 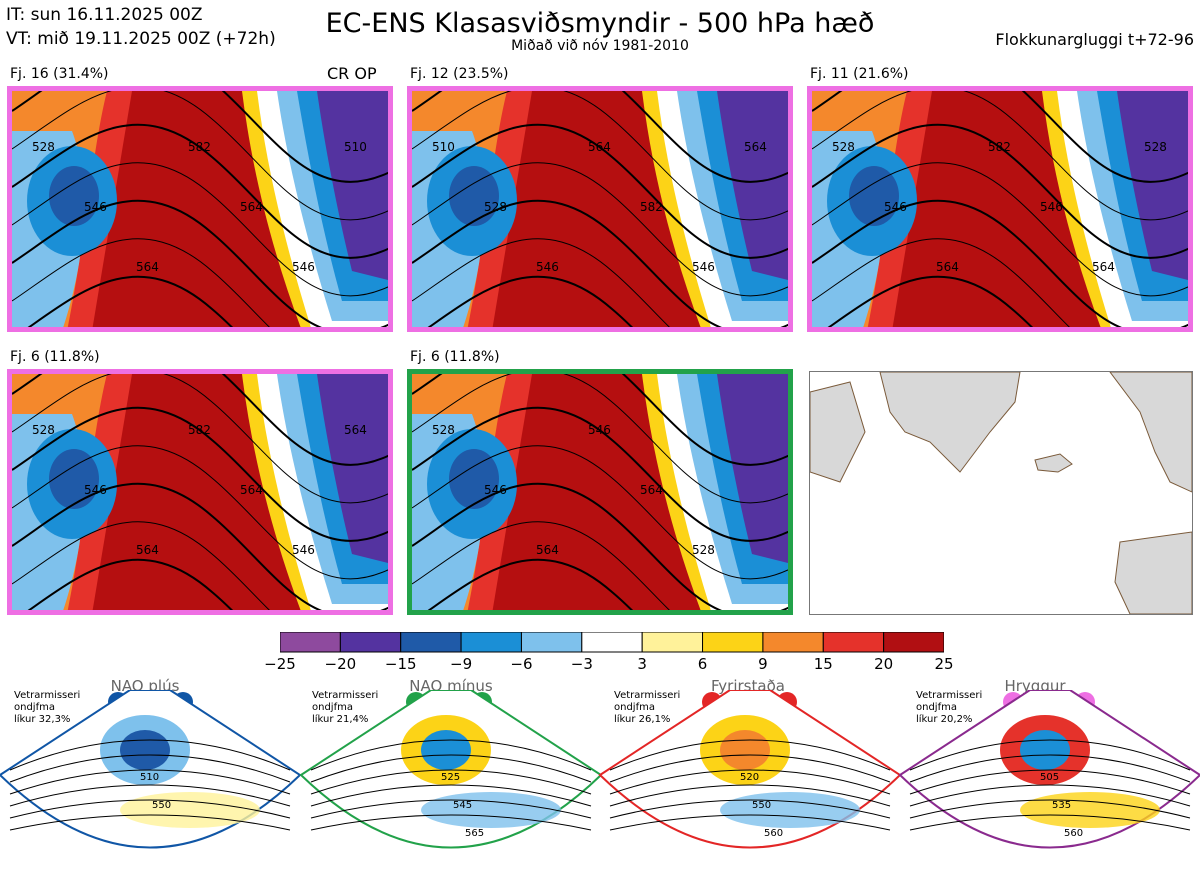 What do you see at coordinates (474, 833) in the screenshot?
I see `regime-contour-label: 565` at bounding box center [474, 833].